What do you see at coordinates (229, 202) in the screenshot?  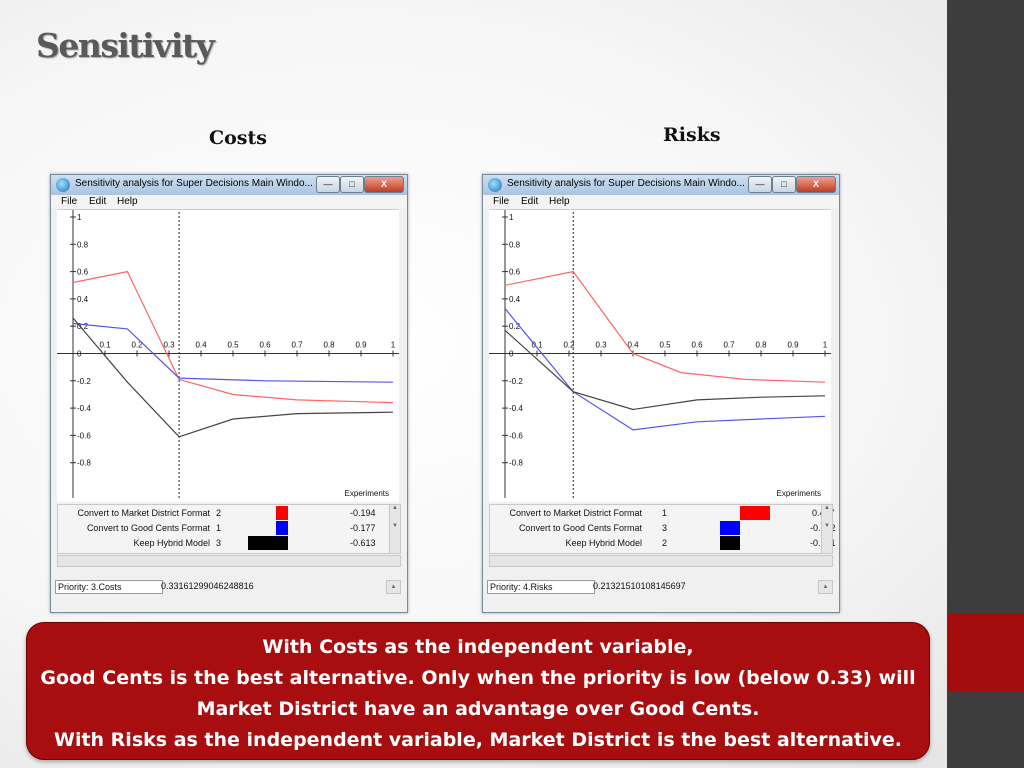 I see `menu-bar: File Edit Help` at bounding box center [229, 202].